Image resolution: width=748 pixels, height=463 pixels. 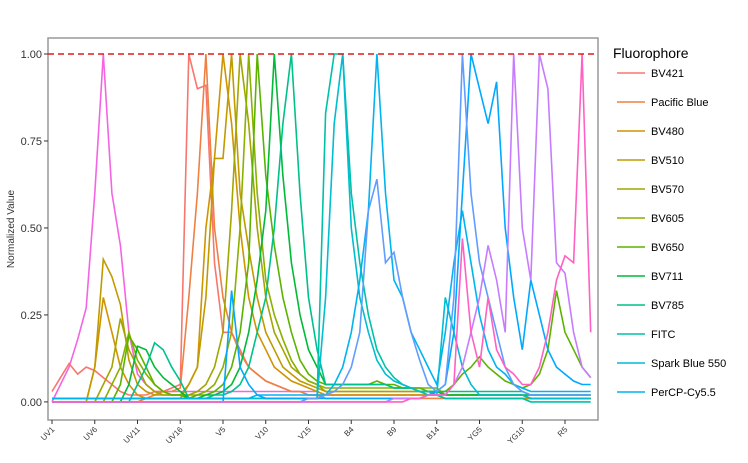 What do you see at coordinates (667, 219) in the screenshot?
I see `legend-label: BV605` at bounding box center [667, 219].